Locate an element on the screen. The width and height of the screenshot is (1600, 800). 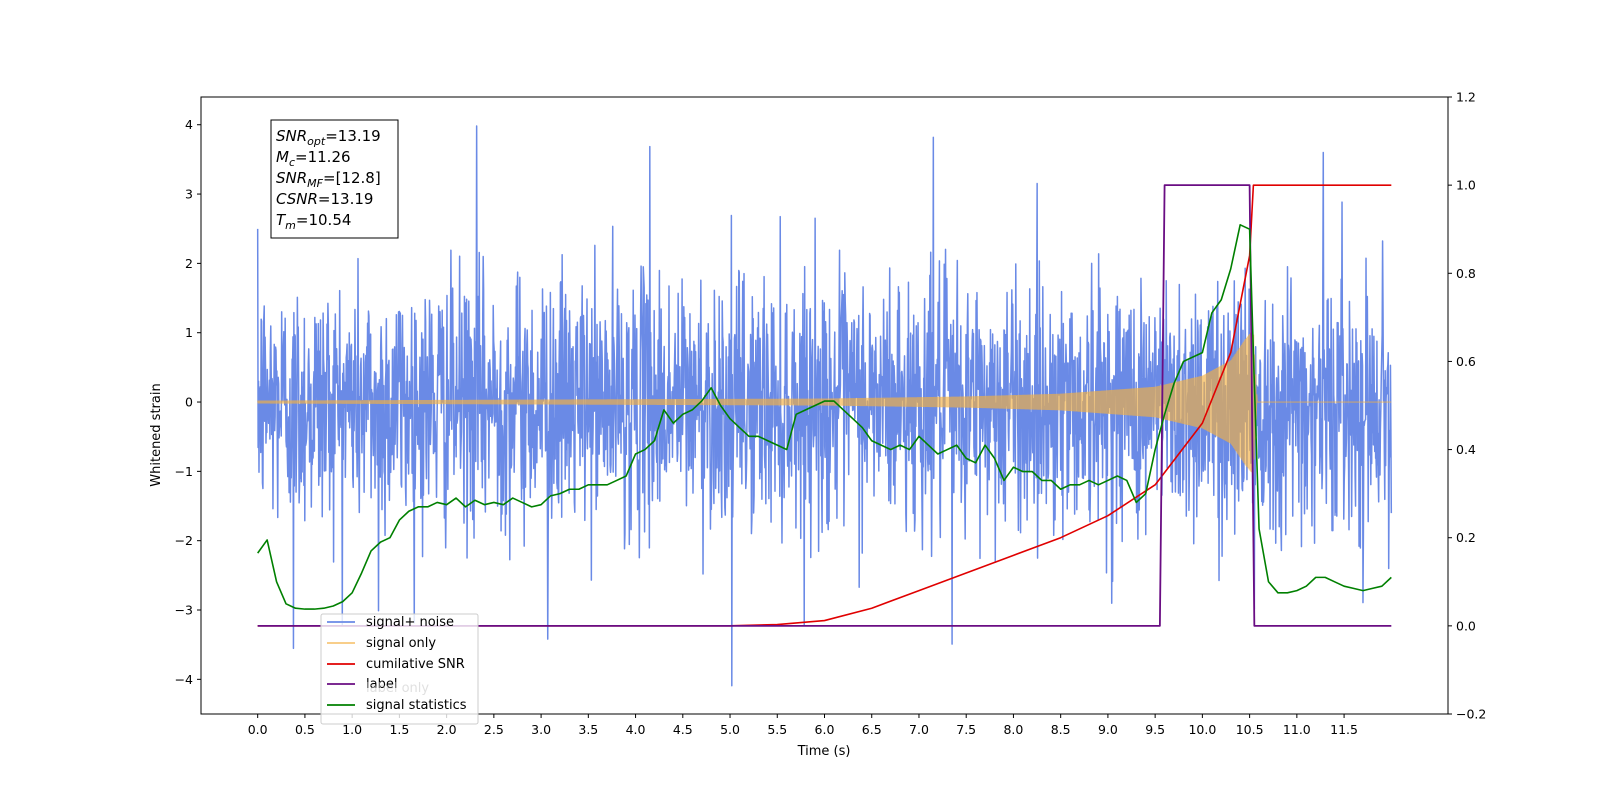
x-tick-label: 4.0 is located at coordinates (636, 729).